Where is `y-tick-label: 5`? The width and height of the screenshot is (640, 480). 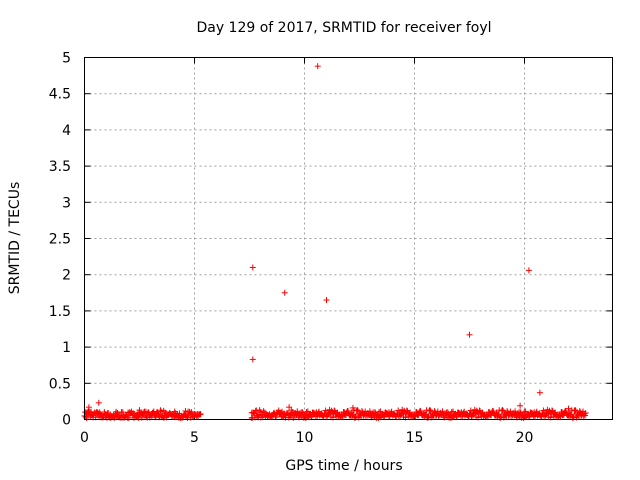
y-tick-label: 5 is located at coordinates (66, 59).